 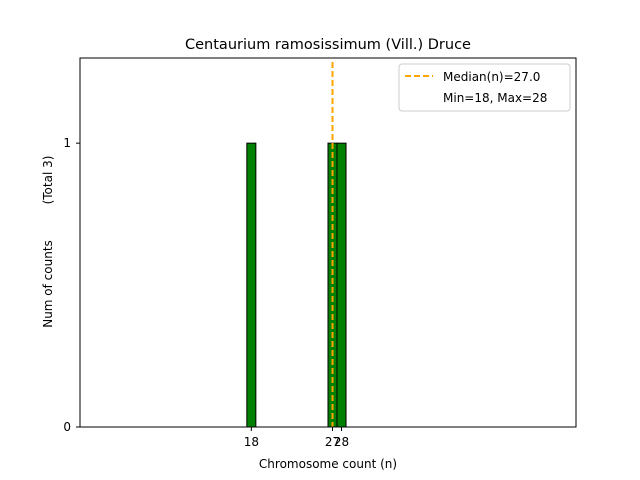 What do you see at coordinates (328, 464) in the screenshot?
I see `x-axis-label: Chromosome count (n)` at bounding box center [328, 464].